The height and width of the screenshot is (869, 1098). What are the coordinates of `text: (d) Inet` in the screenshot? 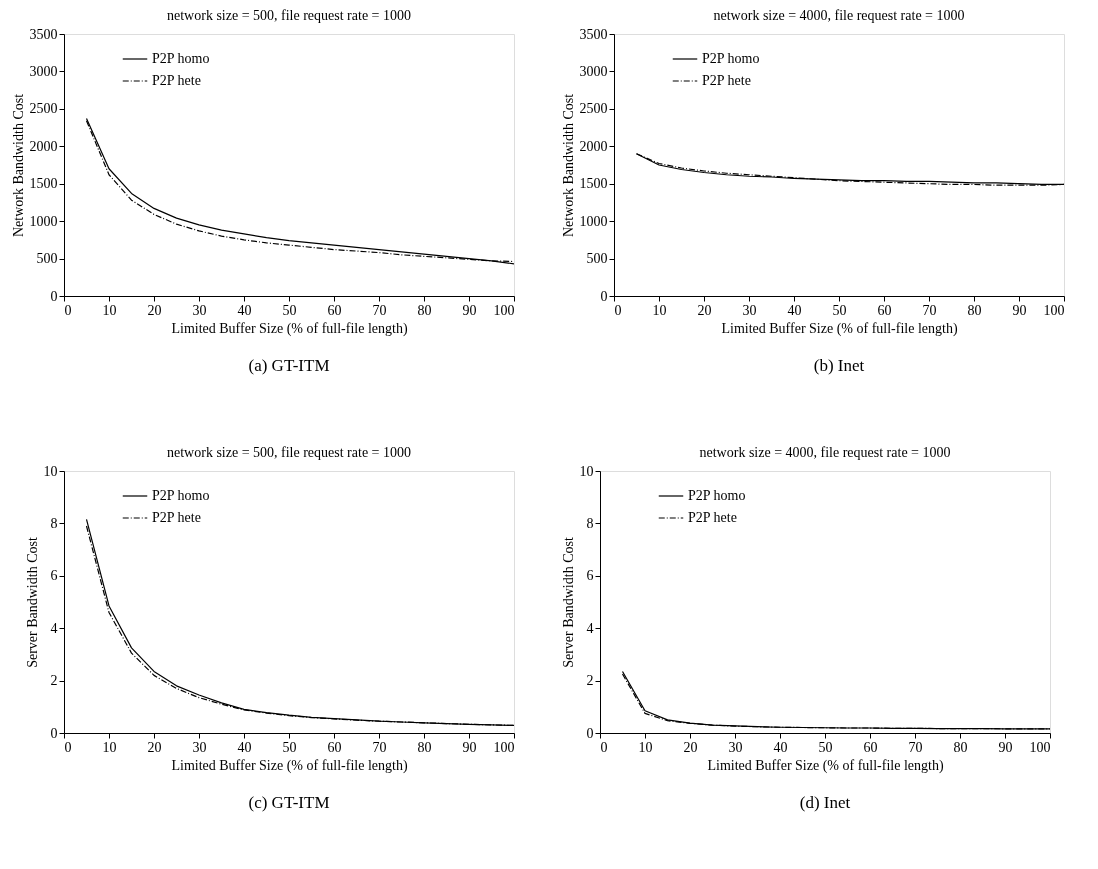 It's located at (825, 802).